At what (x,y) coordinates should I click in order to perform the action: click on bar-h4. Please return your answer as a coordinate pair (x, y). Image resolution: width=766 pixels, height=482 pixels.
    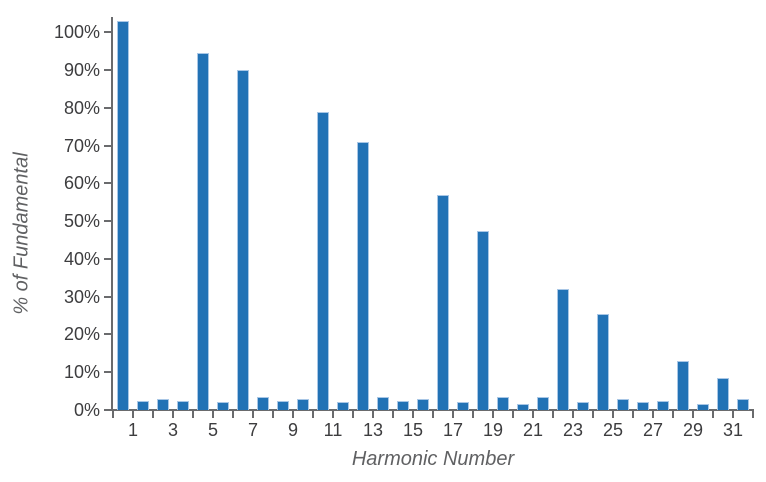
    Looking at the image, I should click on (183, 405).